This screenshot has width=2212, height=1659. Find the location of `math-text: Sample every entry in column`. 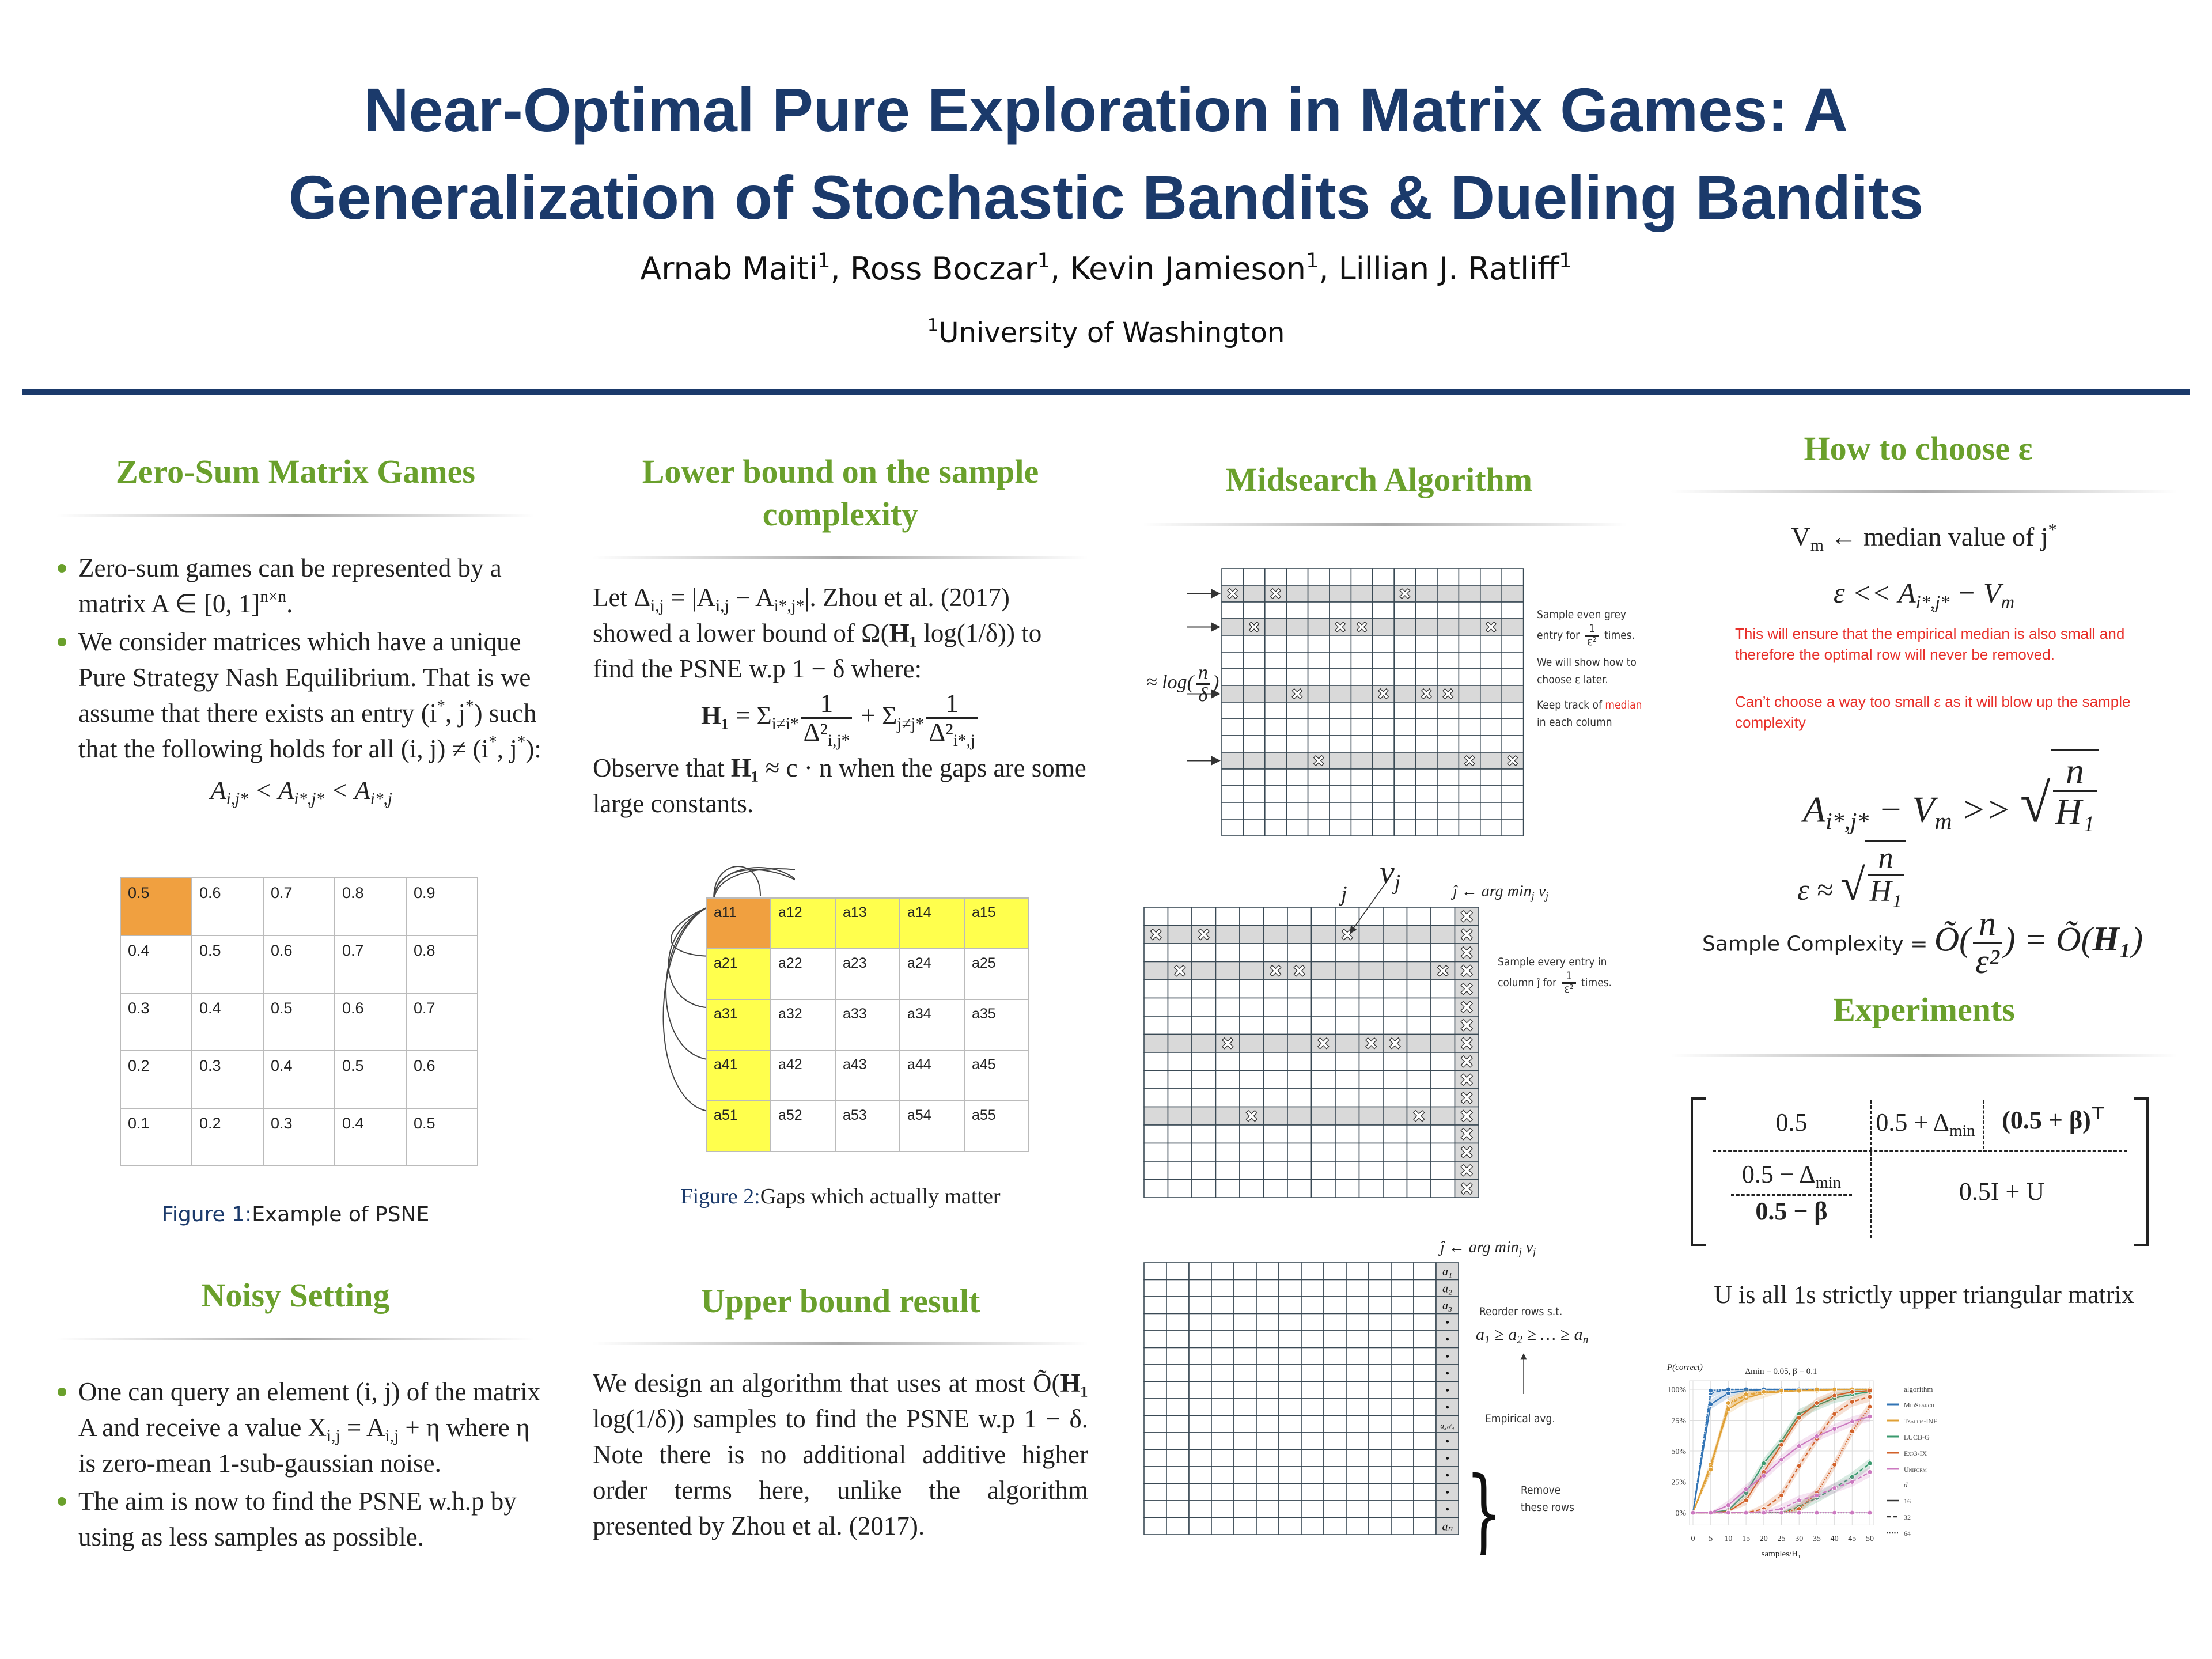

math-text: Sample every entry in column is located at coordinates (1552, 972).